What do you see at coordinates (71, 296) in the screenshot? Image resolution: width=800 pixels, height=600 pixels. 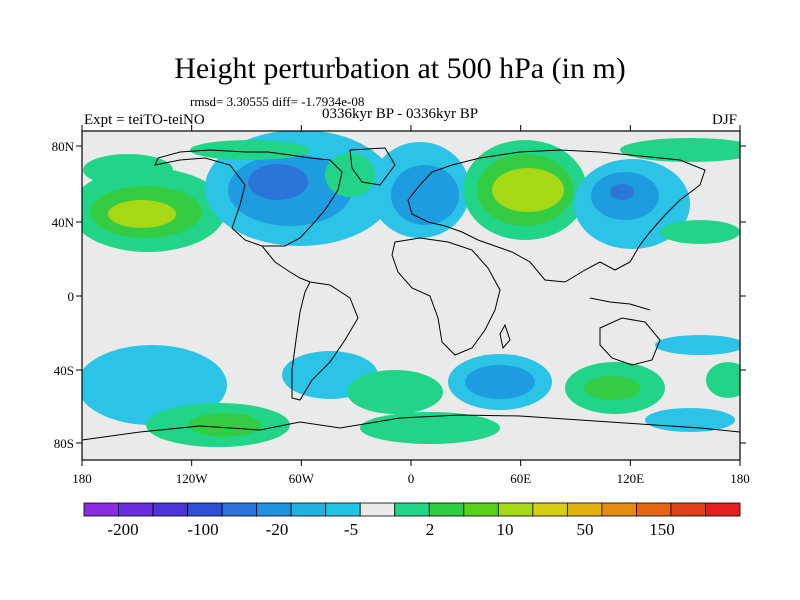 I see `lat-label: 0` at bounding box center [71, 296].